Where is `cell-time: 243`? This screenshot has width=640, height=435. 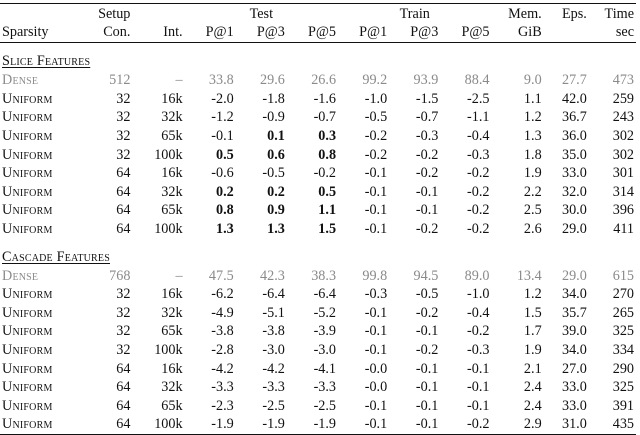 cell-time: 243 is located at coordinates (623, 117).